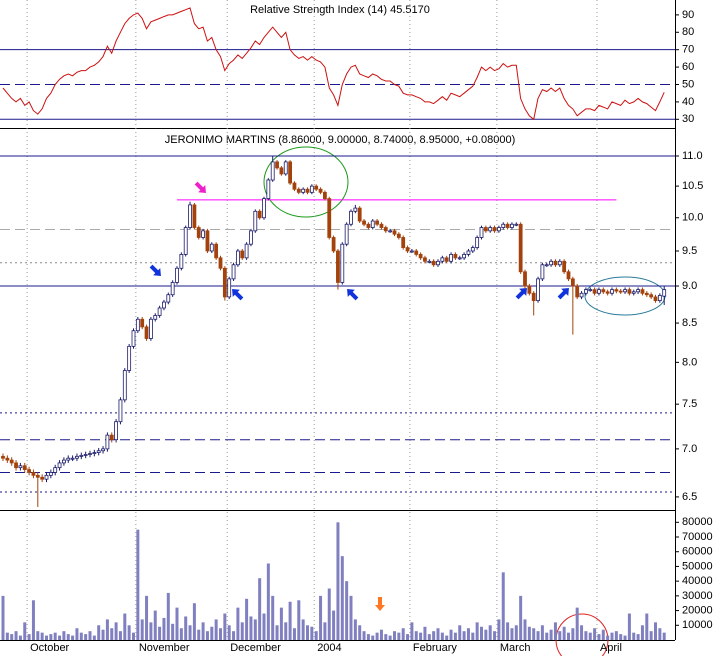 The height and width of the screenshot is (656, 725). I want to click on arrow, so click(353, 295).